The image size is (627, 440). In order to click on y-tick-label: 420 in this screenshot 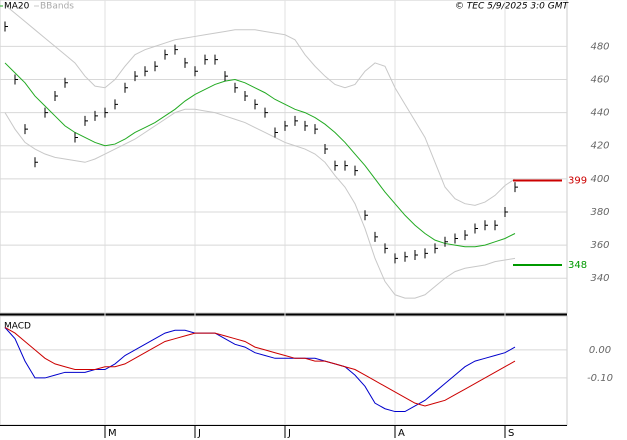, I will do `click(599, 146)`.